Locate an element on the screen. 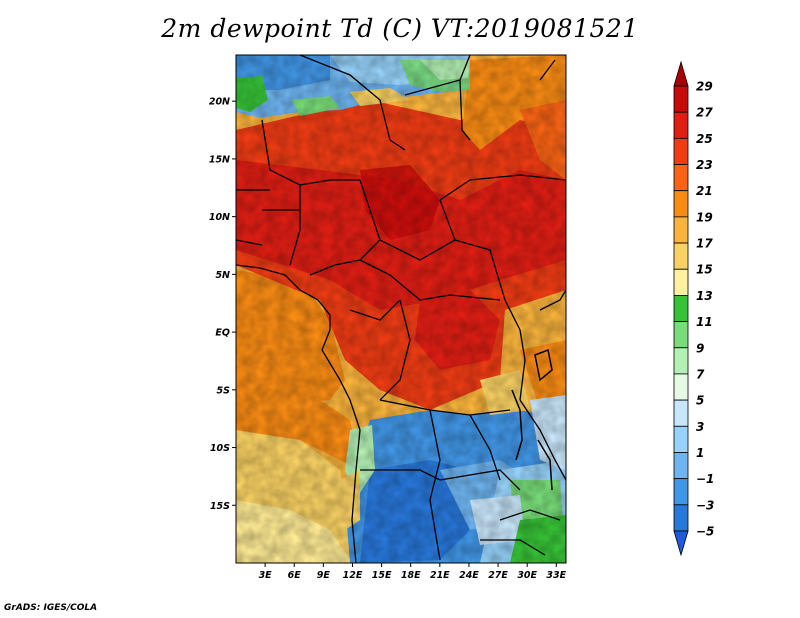 This screenshot has height=618, width=800. colorbar-level-label: 11 is located at coordinates (704, 322).